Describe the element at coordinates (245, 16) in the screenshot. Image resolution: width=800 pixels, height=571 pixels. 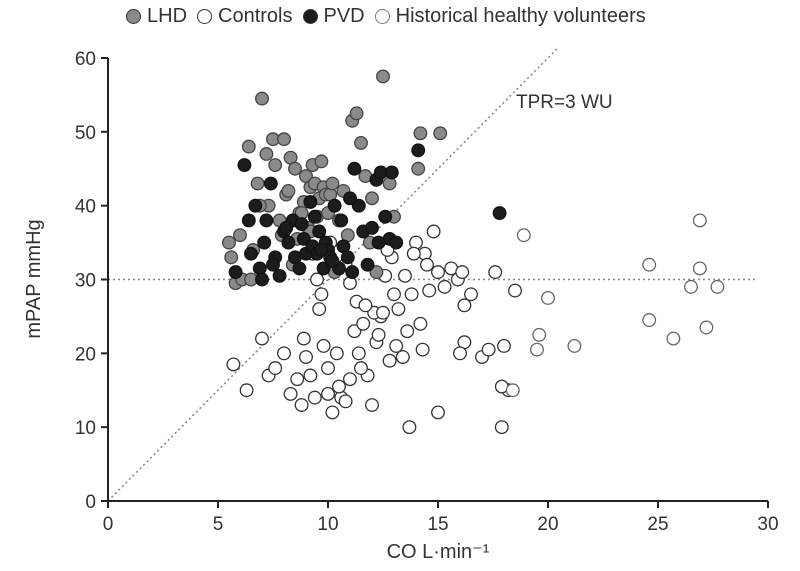
I see `legend-item-controls: Controls` at that location.